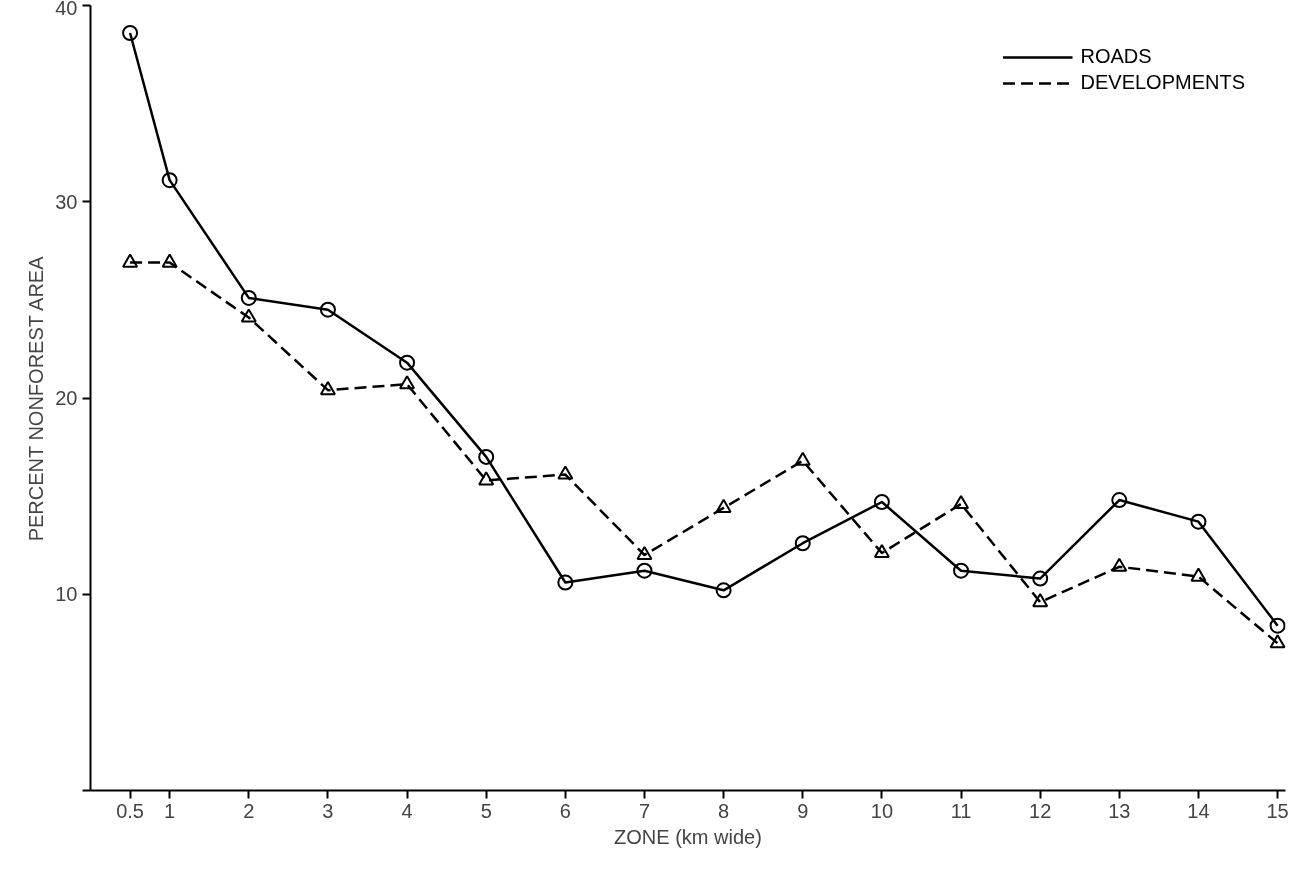  I want to click on x-tick-label: 3, so click(328, 810).